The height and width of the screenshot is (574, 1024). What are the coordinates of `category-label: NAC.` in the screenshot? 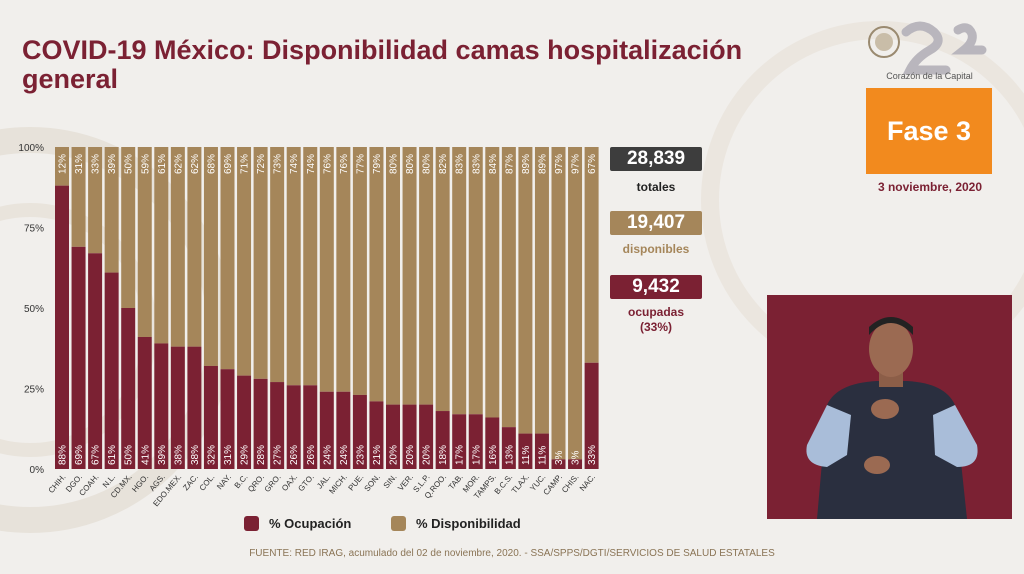 It's located at (587, 483).